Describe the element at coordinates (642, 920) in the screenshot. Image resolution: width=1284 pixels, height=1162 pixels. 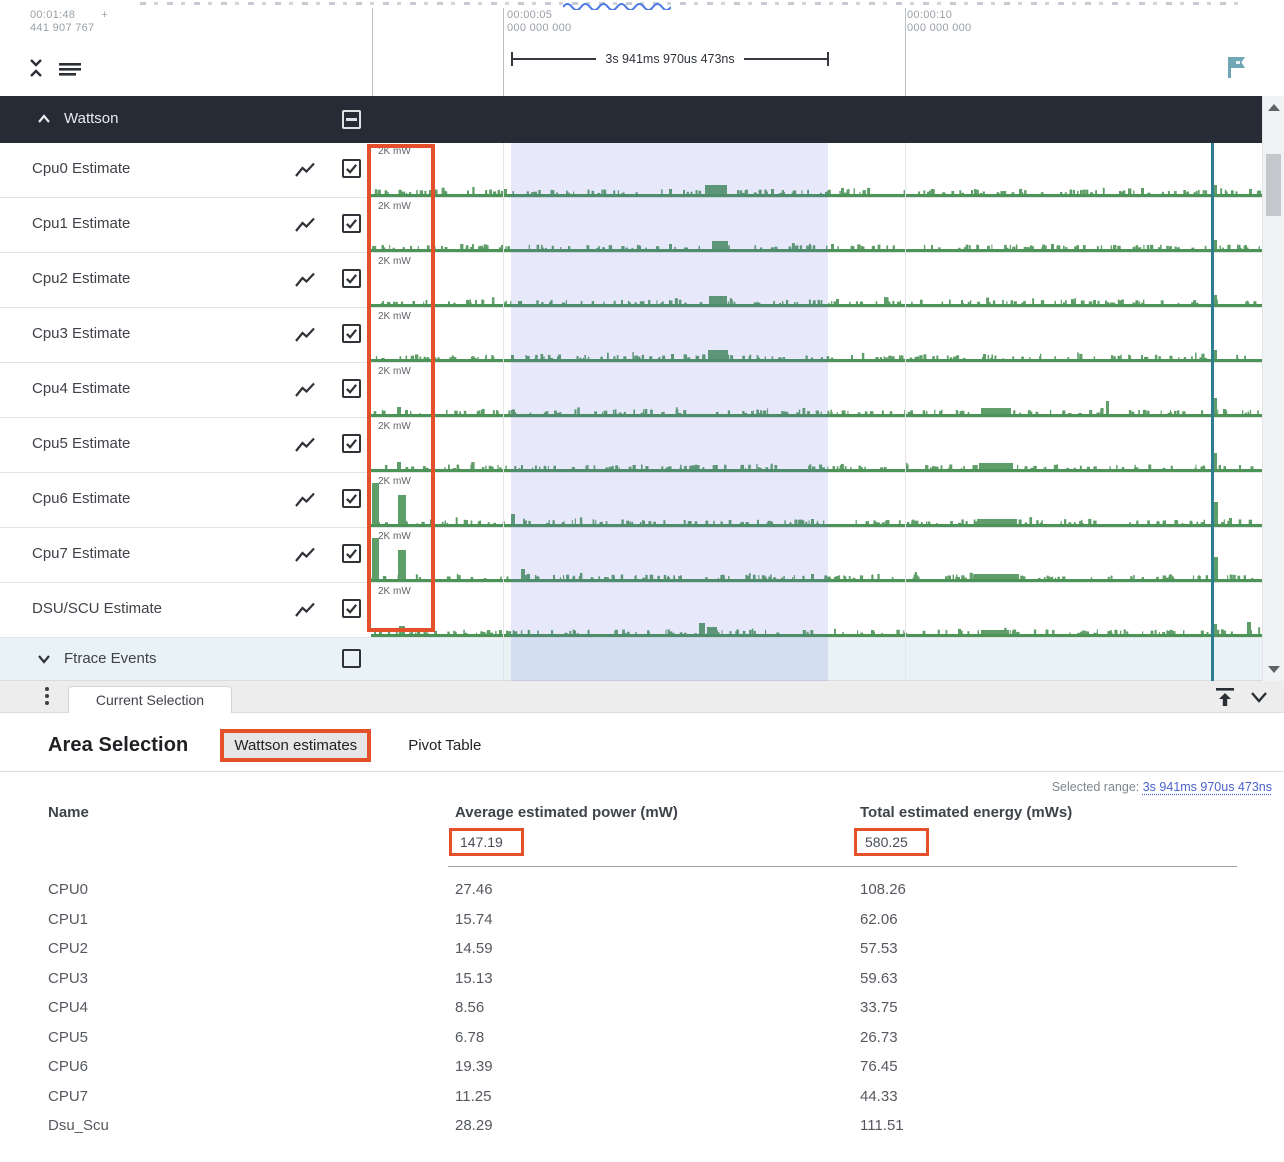
I see `table-row: CPU1 15.74 62.06` at that location.